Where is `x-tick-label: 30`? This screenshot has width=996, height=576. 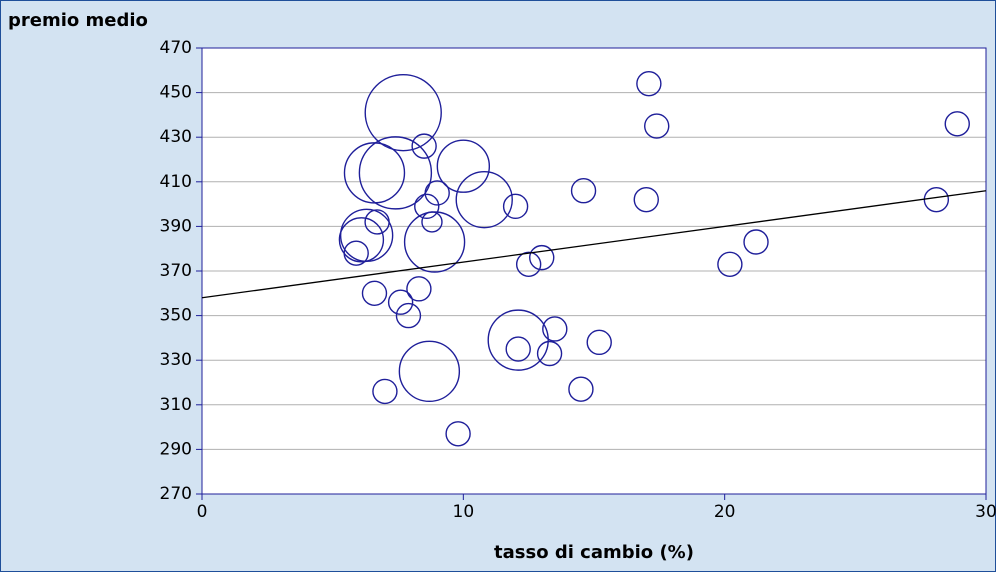
x-tick-label: 30 is located at coordinates (985, 512).